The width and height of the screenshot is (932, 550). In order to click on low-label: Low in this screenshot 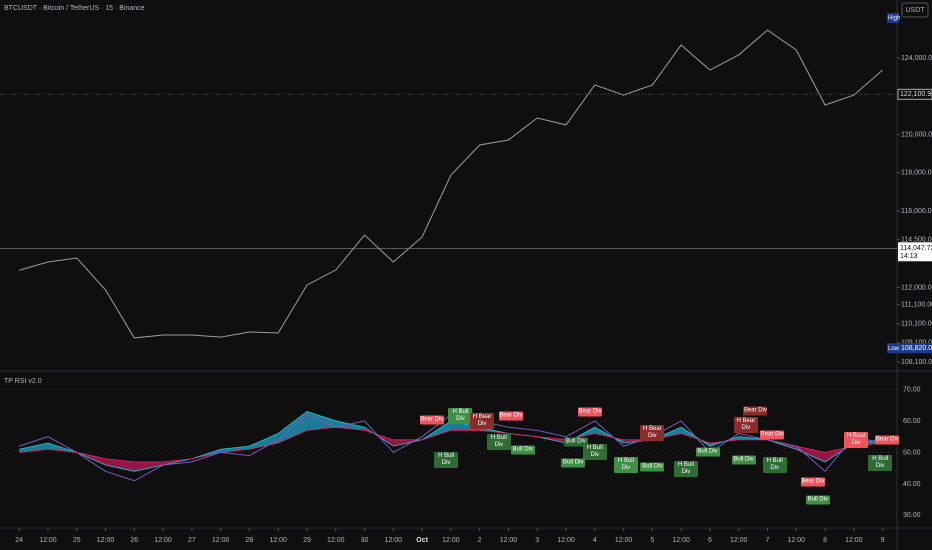, I will do `click(894, 349)`.